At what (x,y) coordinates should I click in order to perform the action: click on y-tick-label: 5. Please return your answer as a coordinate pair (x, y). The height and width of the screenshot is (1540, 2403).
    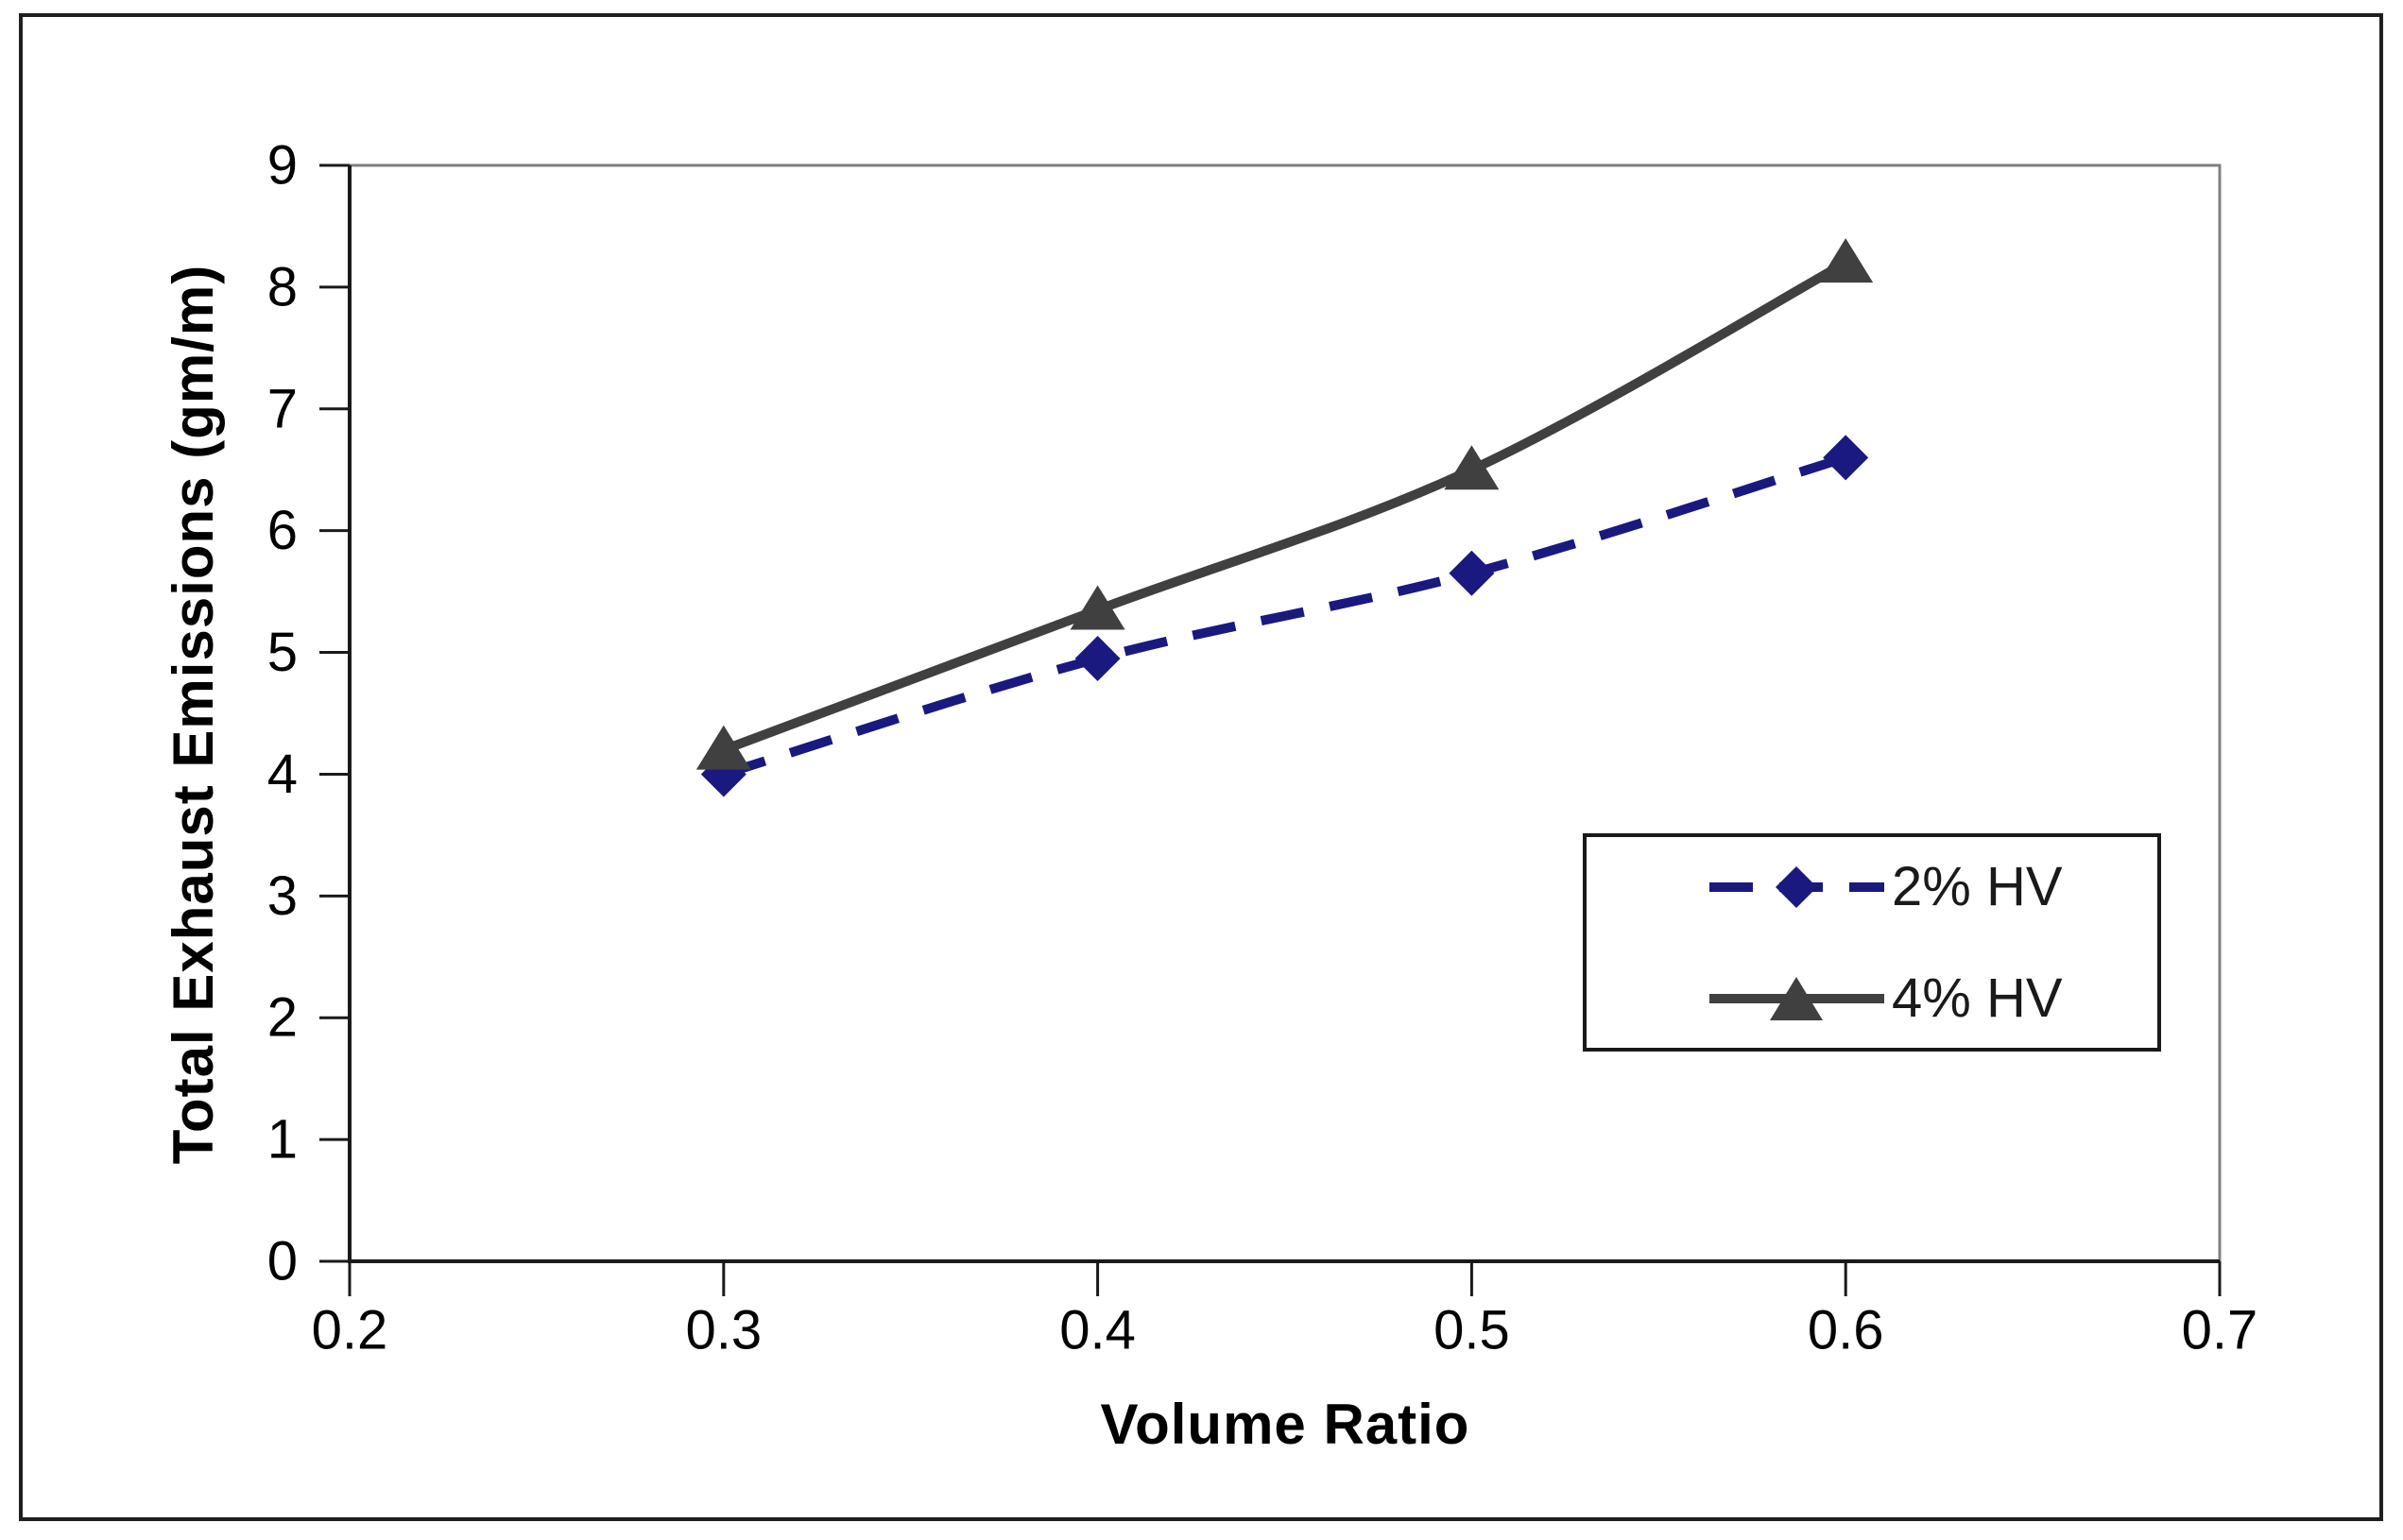
    Looking at the image, I should click on (282, 652).